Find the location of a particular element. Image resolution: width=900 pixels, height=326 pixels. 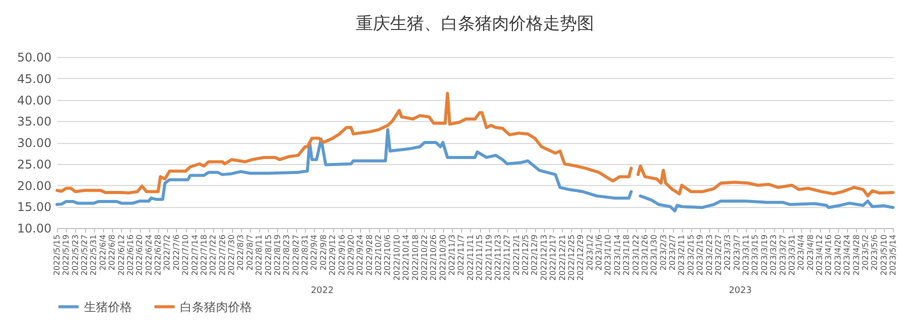

x-tick-label: 2023/1/6 is located at coordinates (599, 252).